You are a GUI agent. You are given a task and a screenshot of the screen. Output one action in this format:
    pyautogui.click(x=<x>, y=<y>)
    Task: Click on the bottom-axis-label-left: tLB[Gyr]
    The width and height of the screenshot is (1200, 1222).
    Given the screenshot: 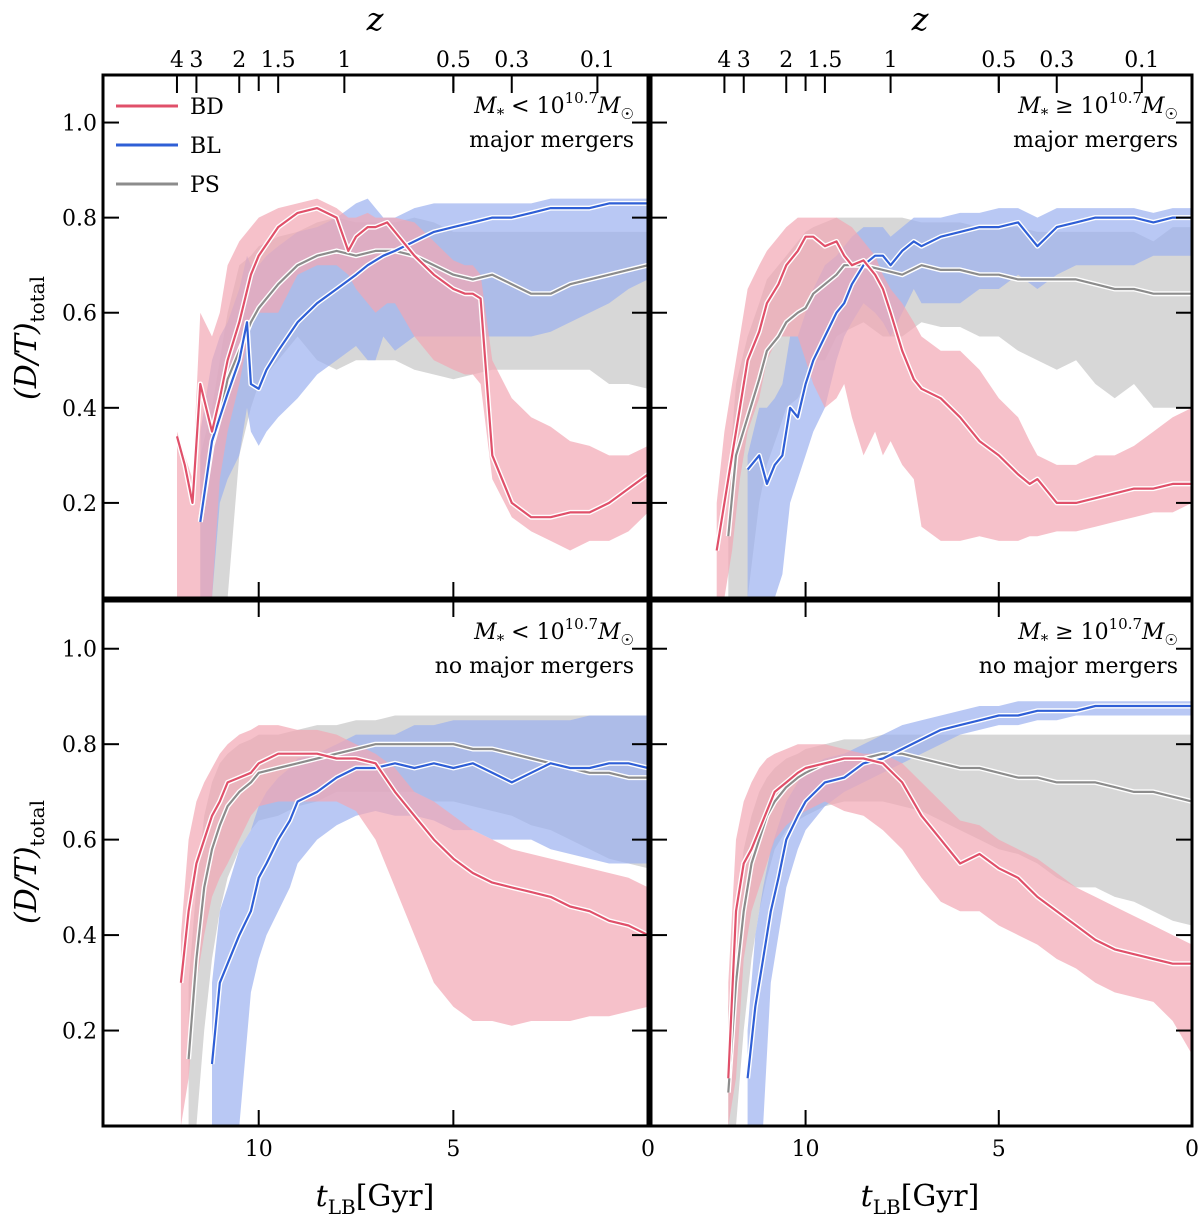 What is the action you would take?
    pyautogui.click(x=375, y=1199)
    